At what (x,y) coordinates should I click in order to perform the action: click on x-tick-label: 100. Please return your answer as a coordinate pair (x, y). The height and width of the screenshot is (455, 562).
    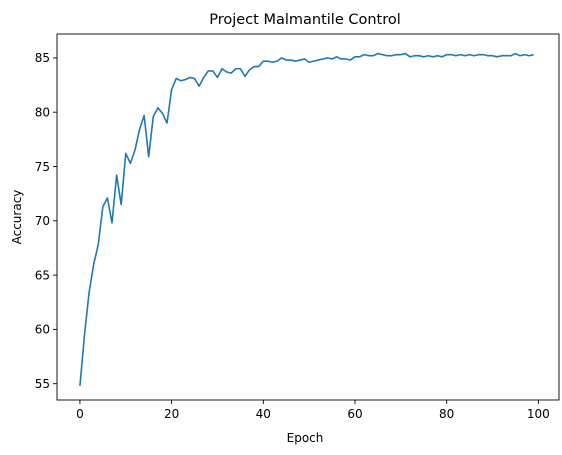
    Looking at the image, I should click on (538, 414).